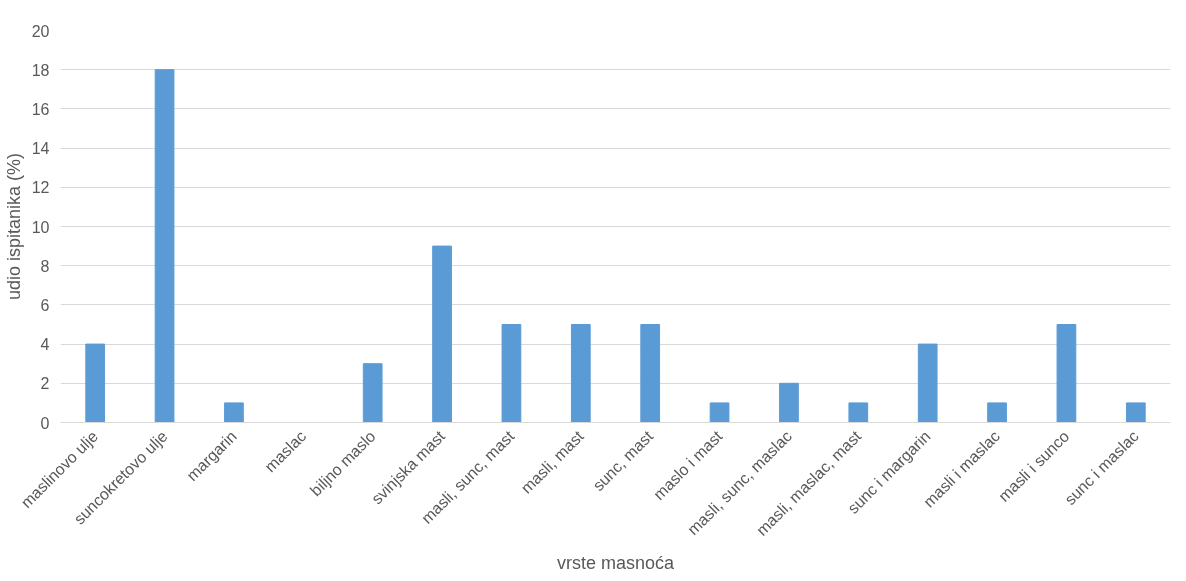  What do you see at coordinates (45, 305) in the screenshot?
I see `y-tick-label: 6` at bounding box center [45, 305].